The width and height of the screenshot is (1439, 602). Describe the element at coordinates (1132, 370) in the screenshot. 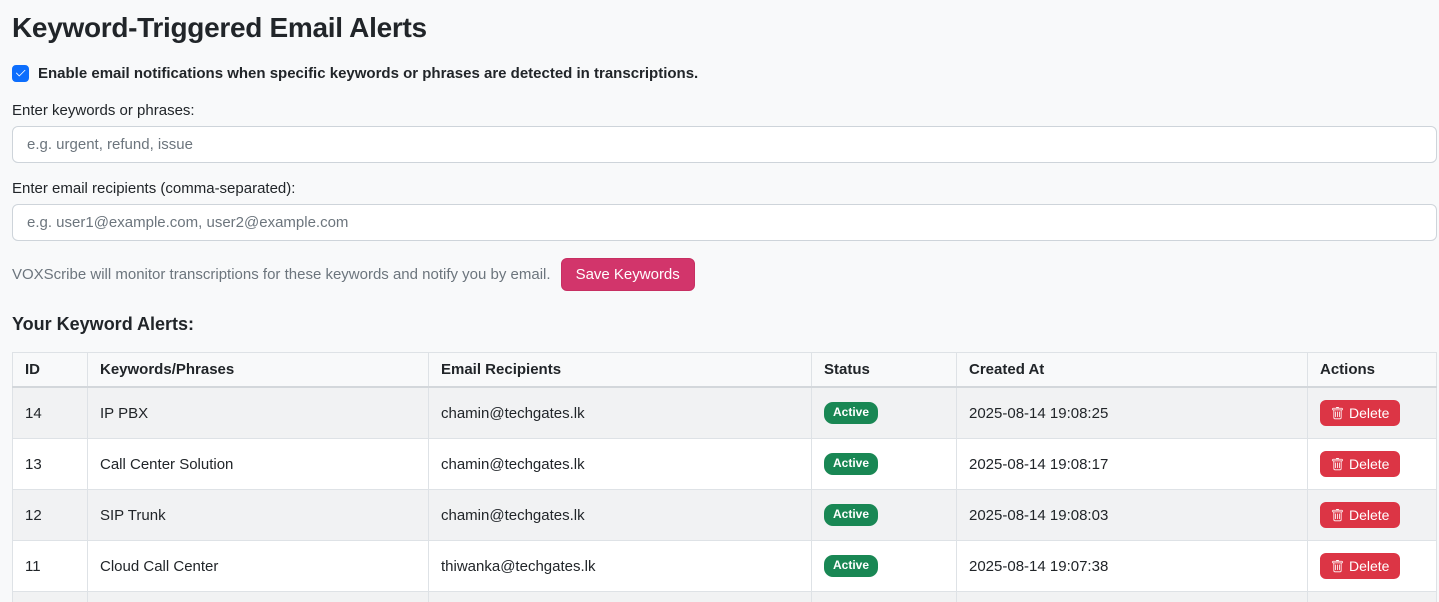

I see `header-created-at: Created At` at that location.